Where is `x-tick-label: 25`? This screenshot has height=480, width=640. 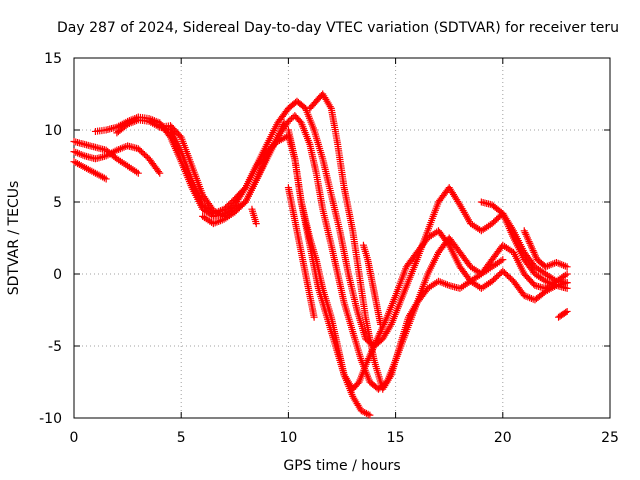 x-tick-label: 25 is located at coordinates (610, 438).